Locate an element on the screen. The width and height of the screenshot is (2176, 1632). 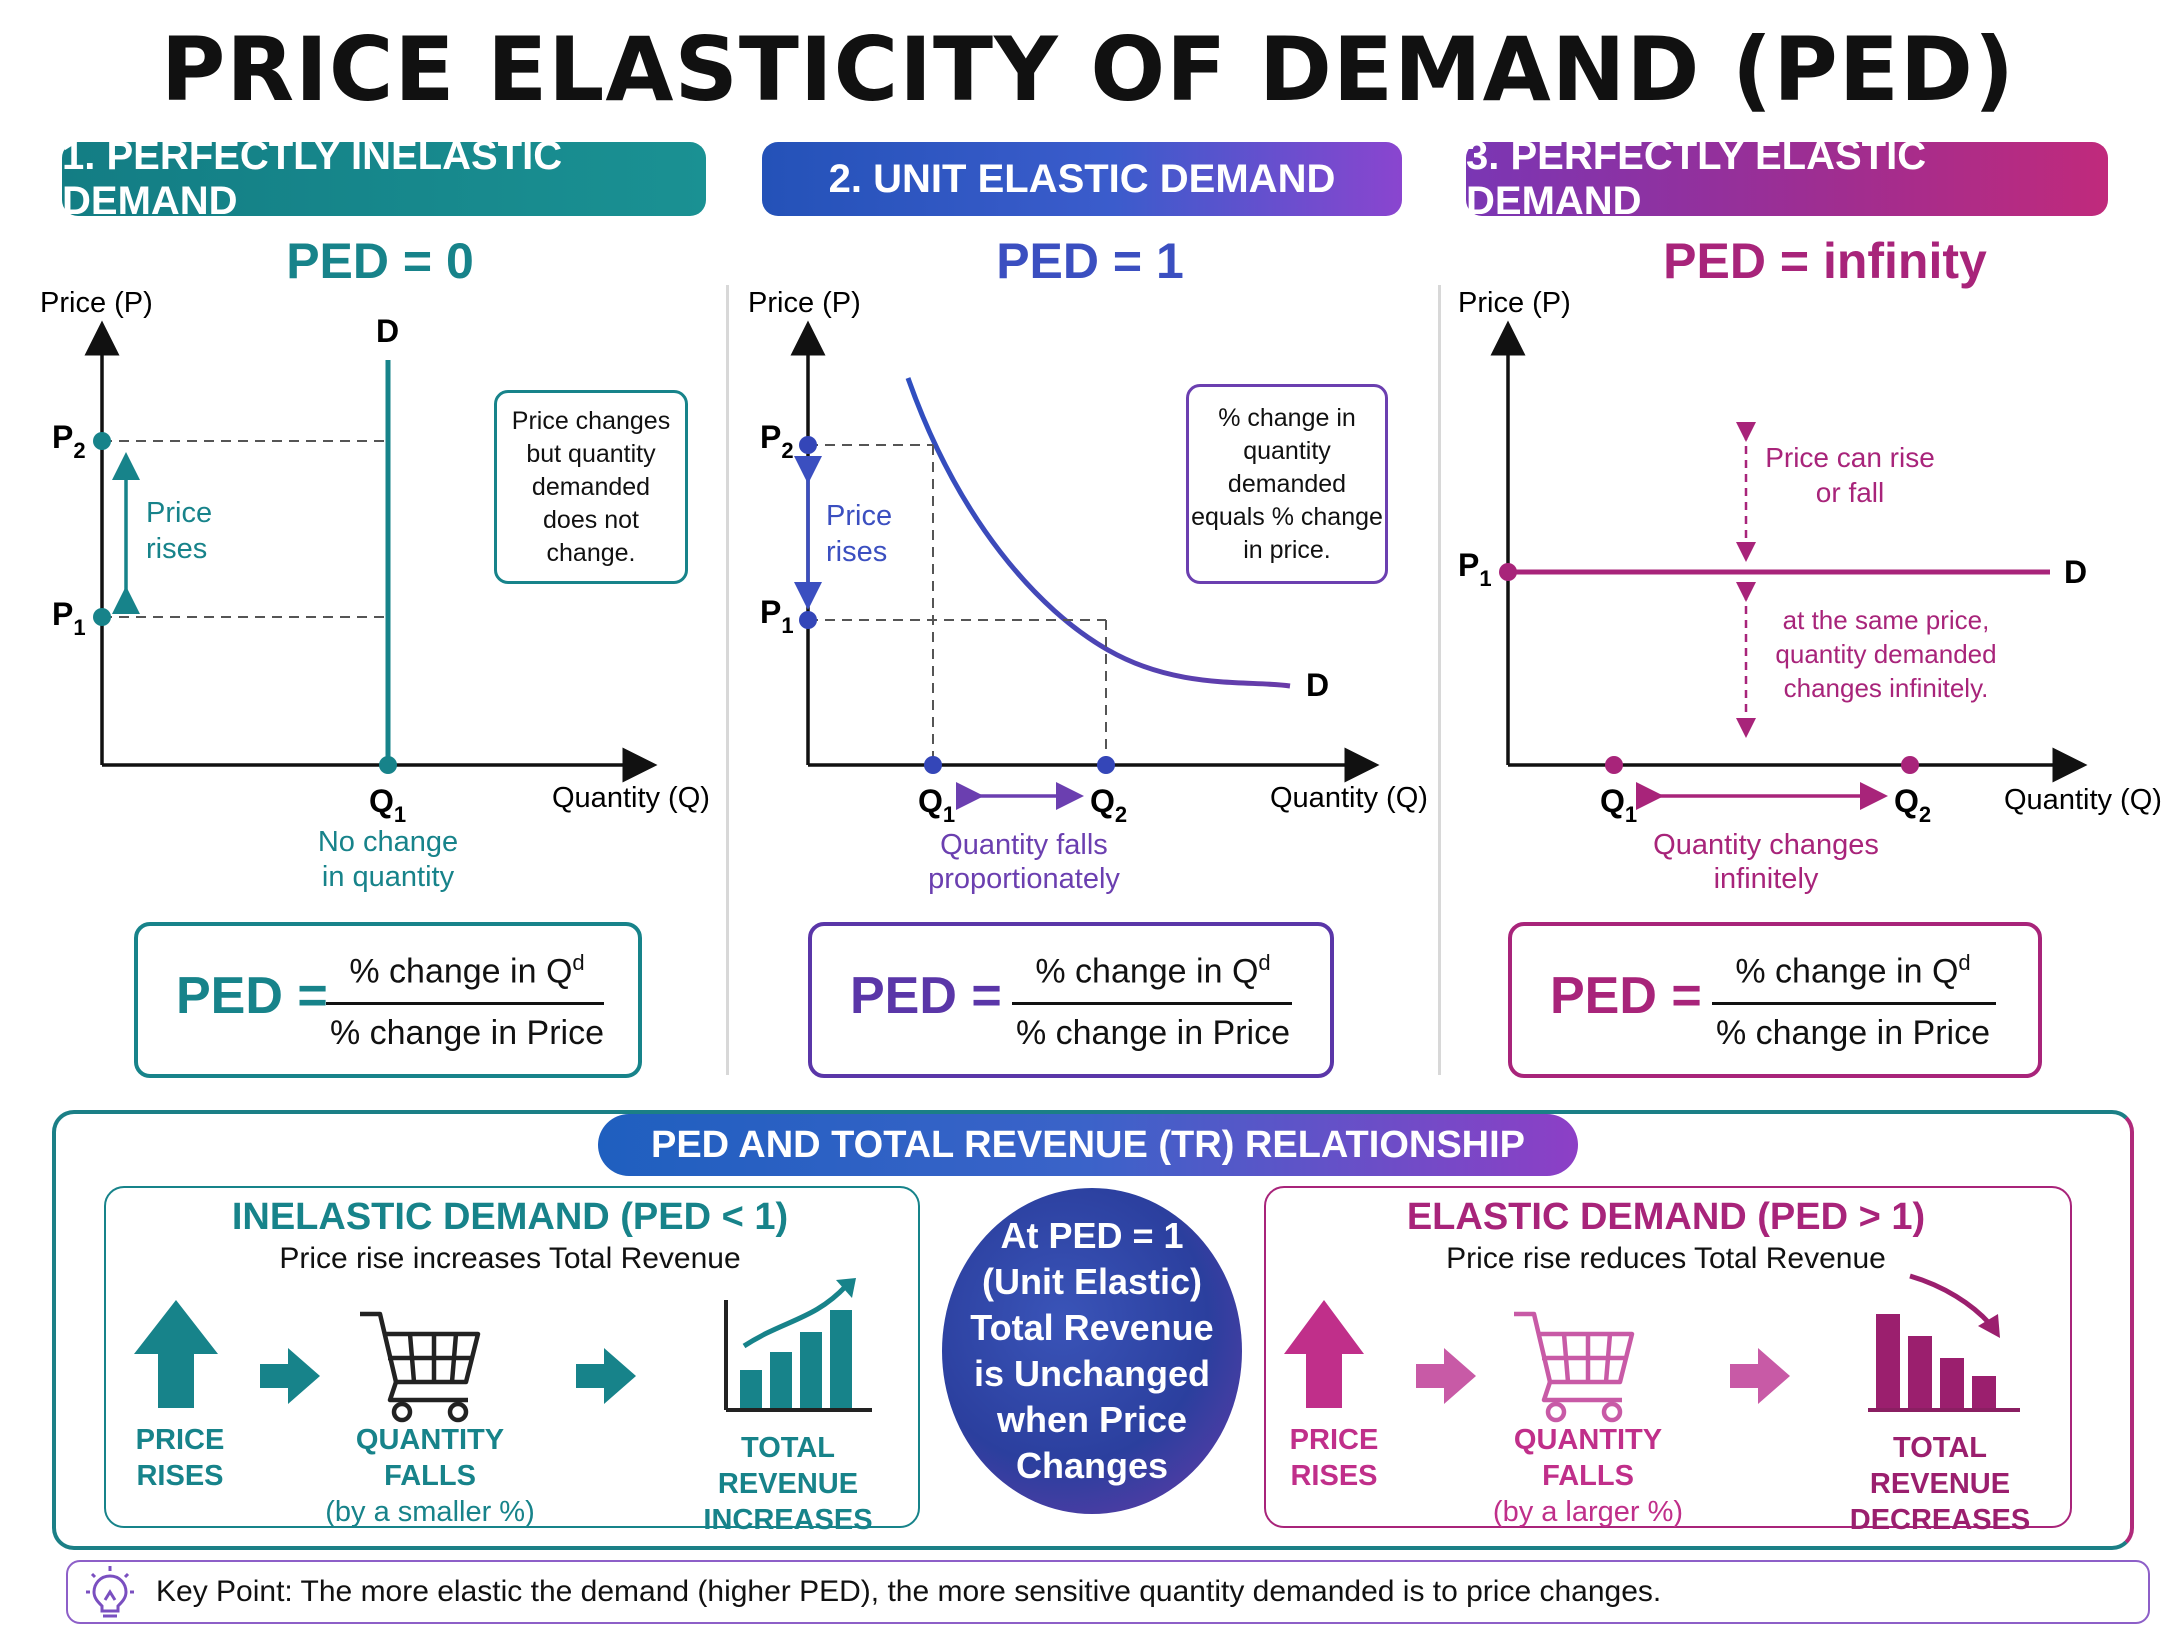
elastic-title: ELASTIC DEMAND (PED > 1) is located at coordinates (1666, 1217).